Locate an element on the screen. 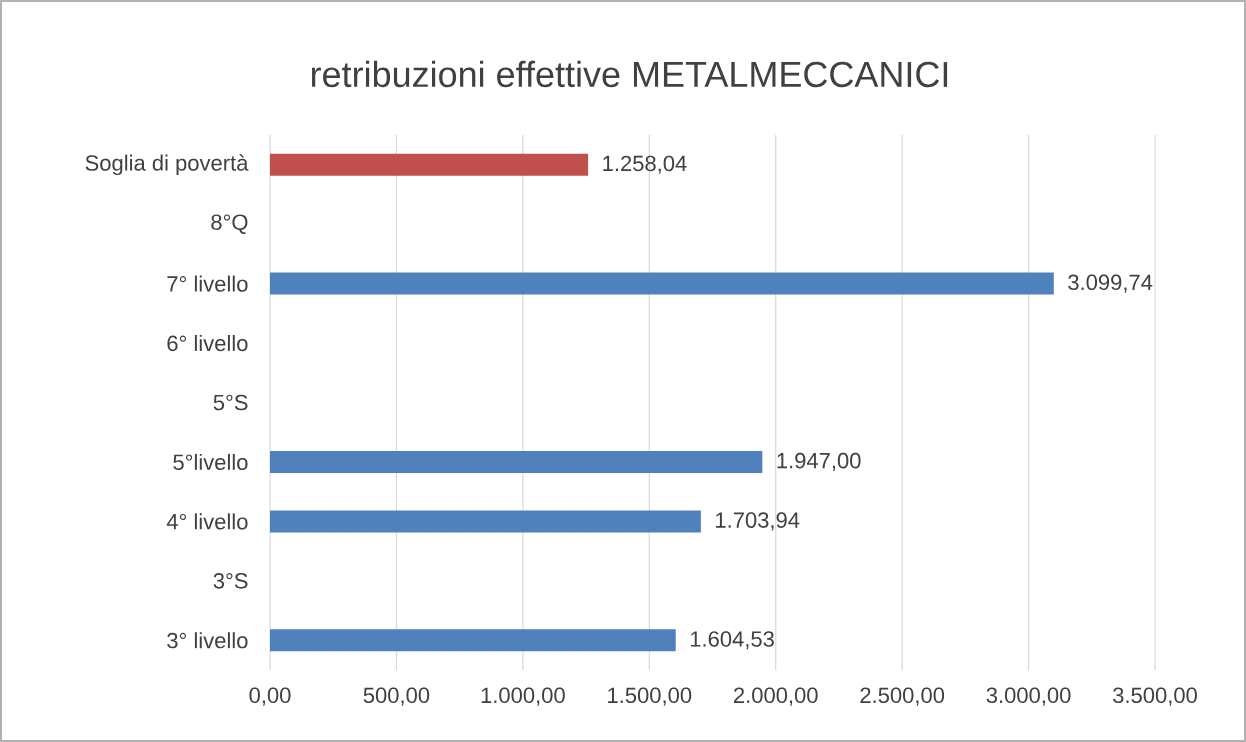 This screenshot has height=742, width=1246. x-tick-label: 1.000,00 is located at coordinates (523, 696).